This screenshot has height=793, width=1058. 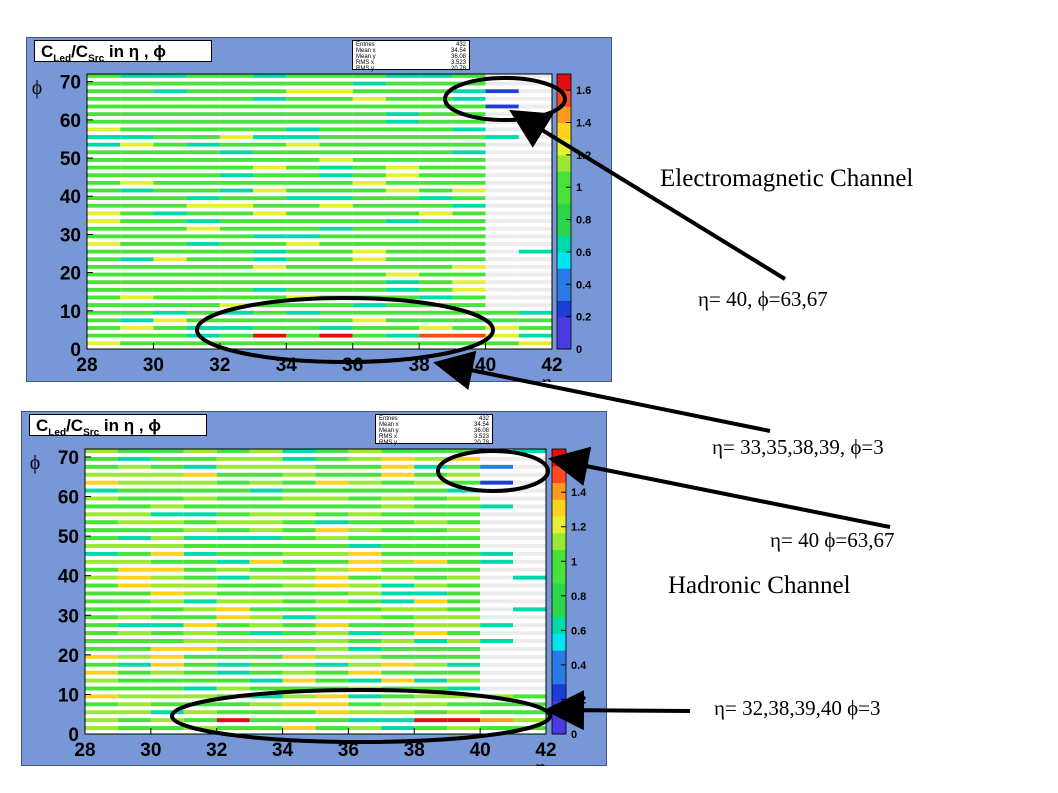 What do you see at coordinates (797, 708) in the screenshot?
I see `hadronic-bottom-note: η= 32,38,39,40 ϕ=3` at bounding box center [797, 708].